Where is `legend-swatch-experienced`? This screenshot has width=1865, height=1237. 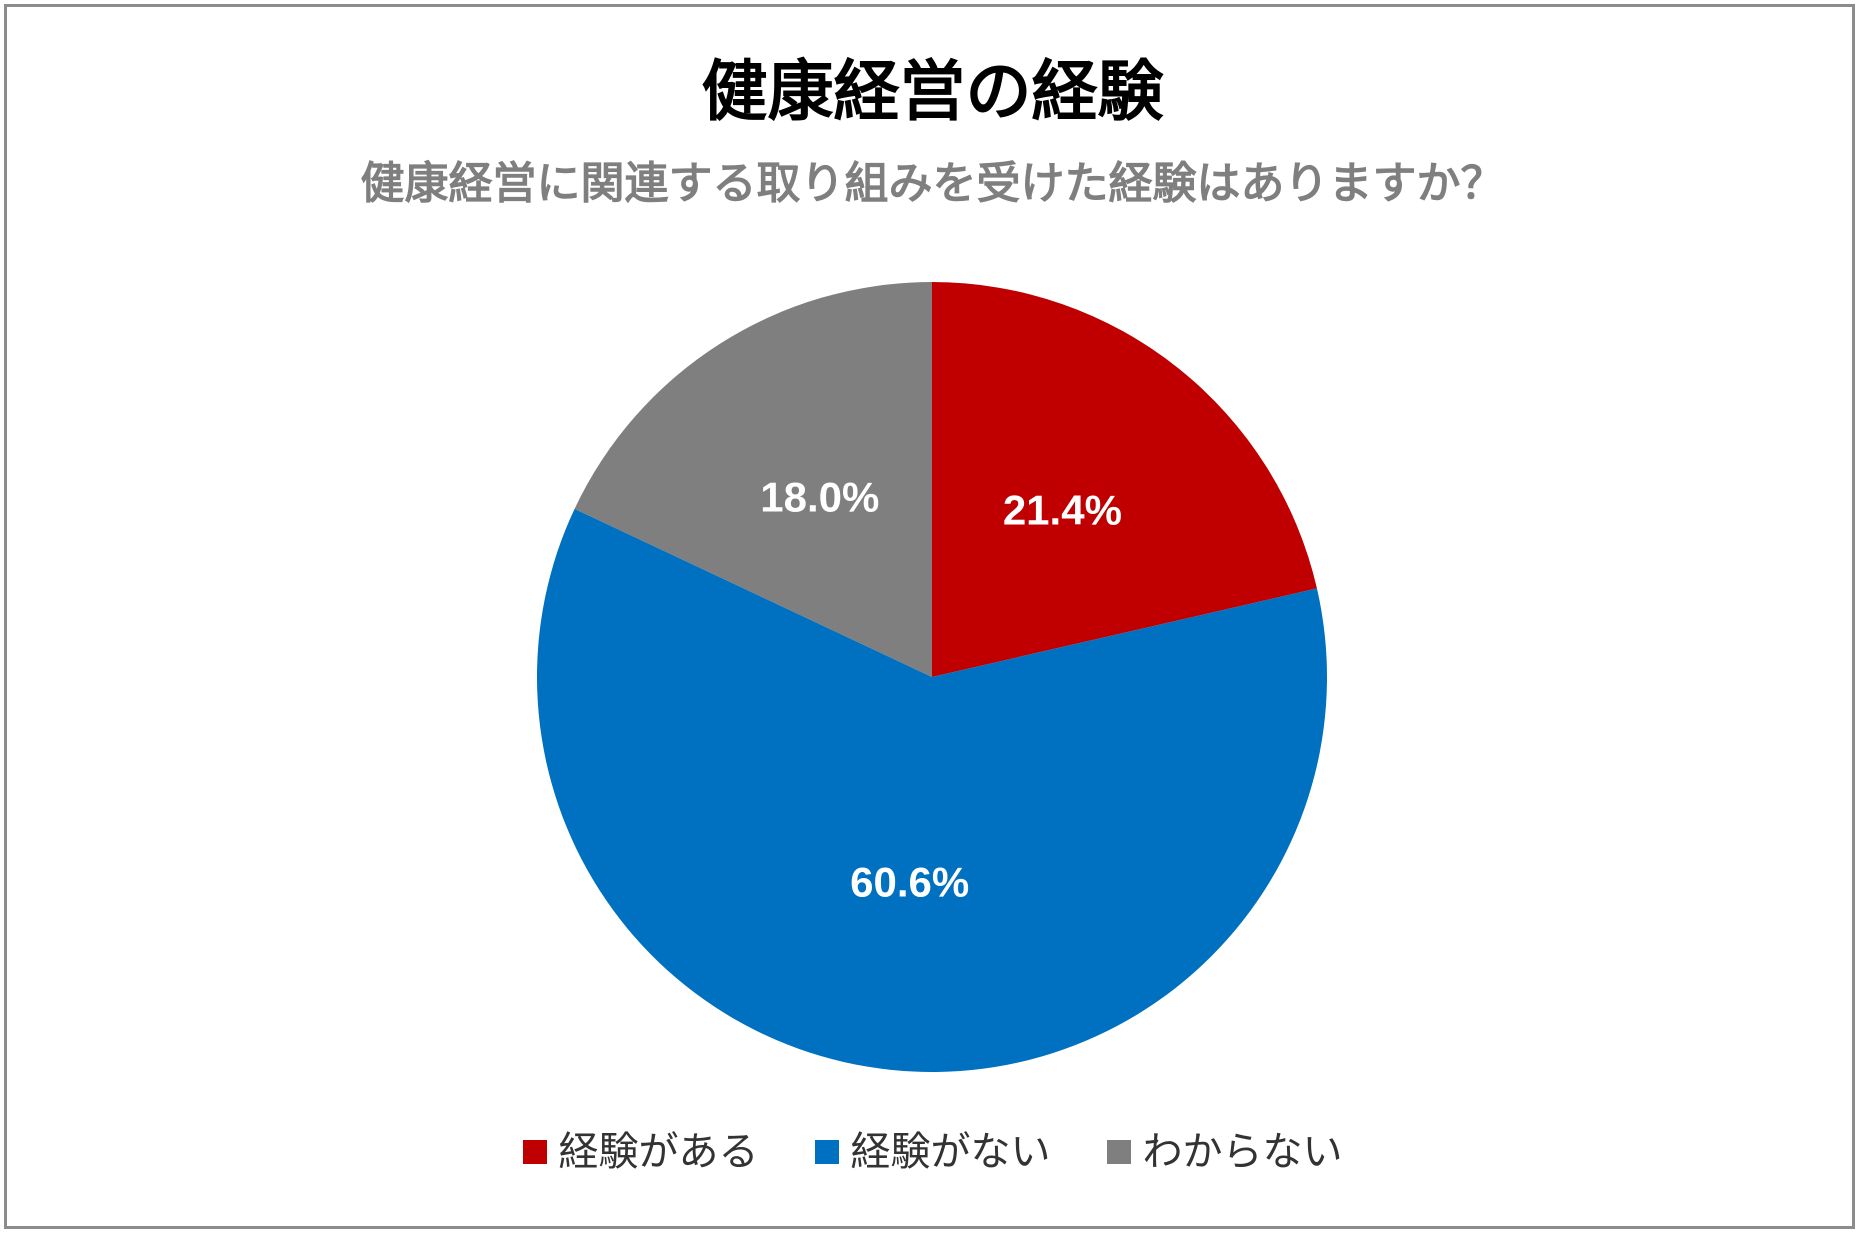
legend-swatch-experienced is located at coordinates (534, 1152).